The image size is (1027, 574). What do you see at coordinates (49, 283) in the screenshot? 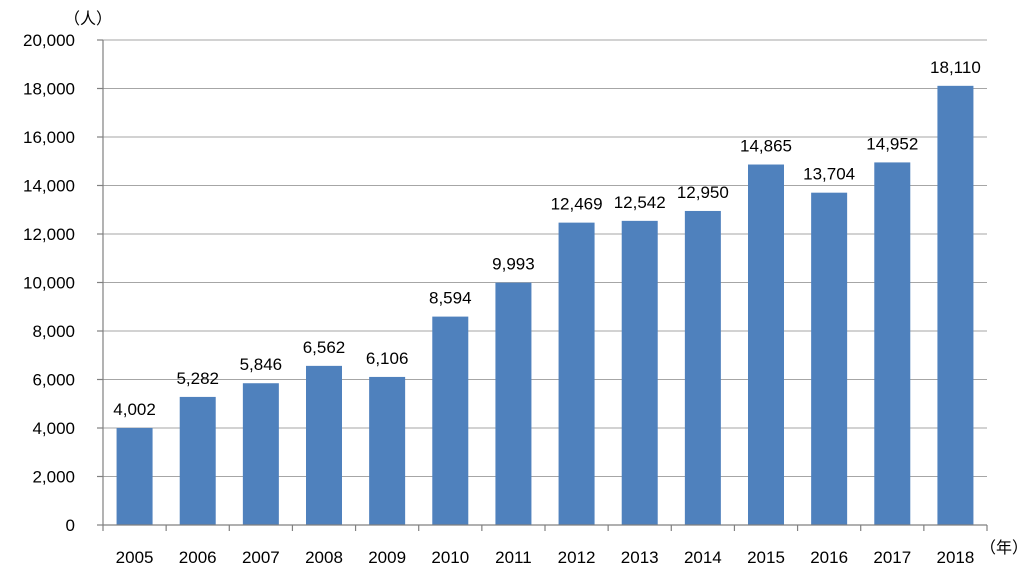
I see `y-tick-label: 10,000` at bounding box center [49, 283].